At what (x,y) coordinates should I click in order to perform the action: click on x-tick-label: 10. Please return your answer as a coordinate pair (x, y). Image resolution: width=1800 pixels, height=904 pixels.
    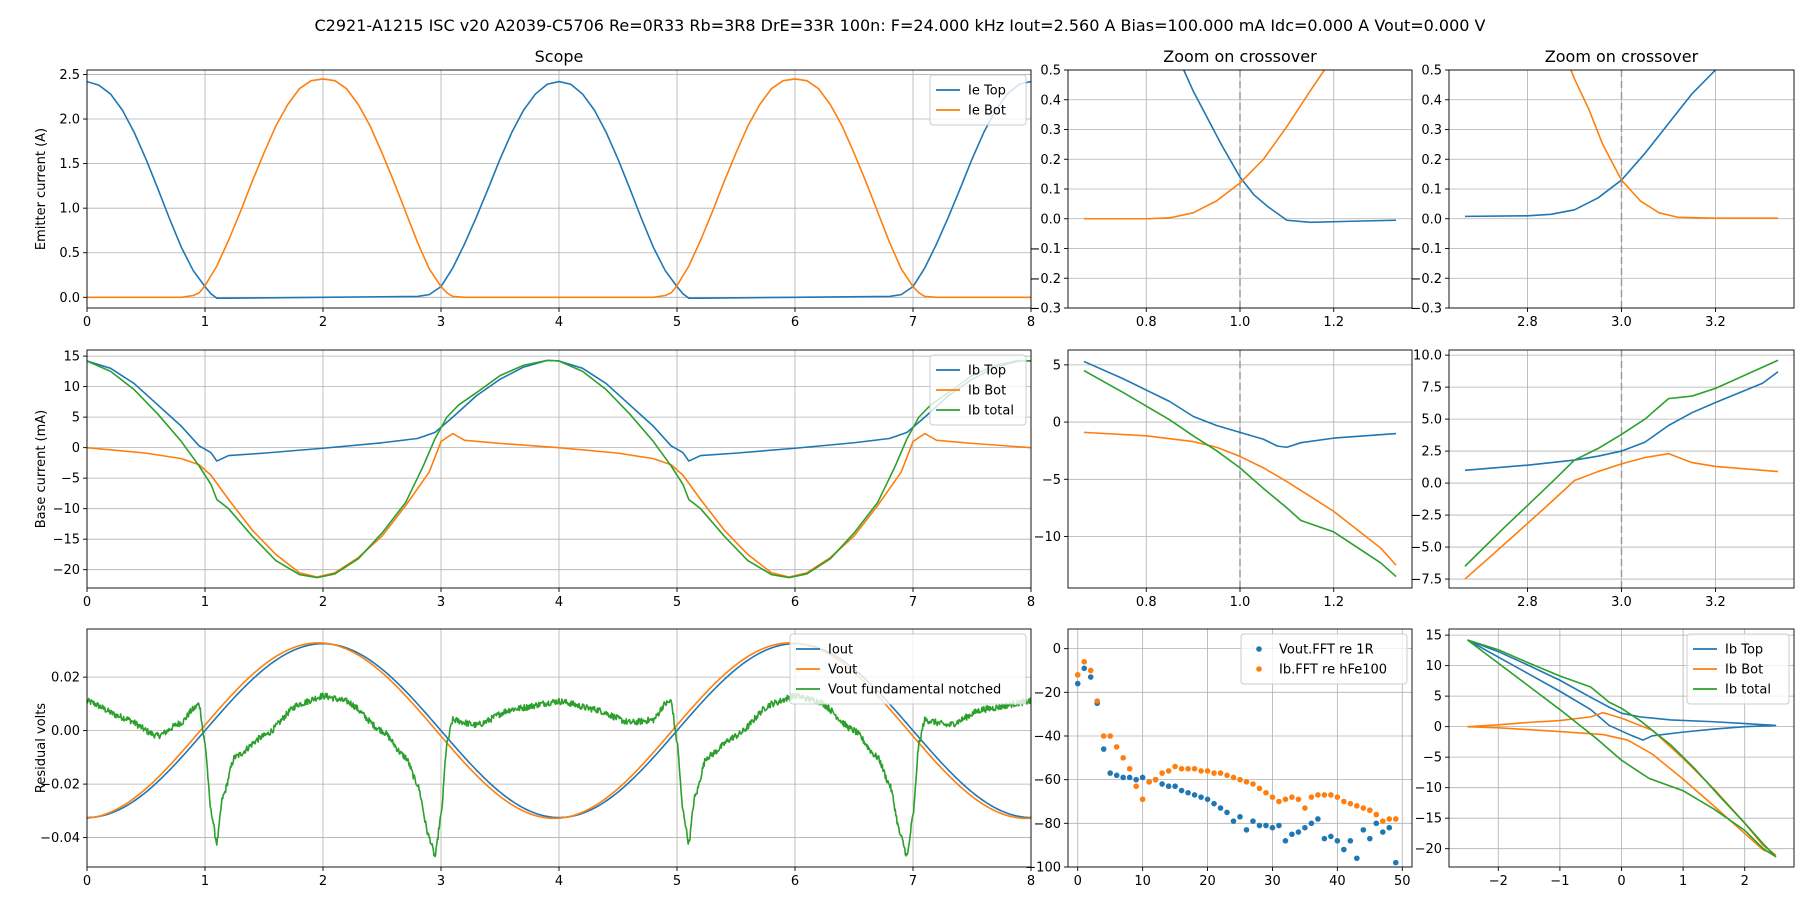
    Looking at the image, I should click on (1142, 881).